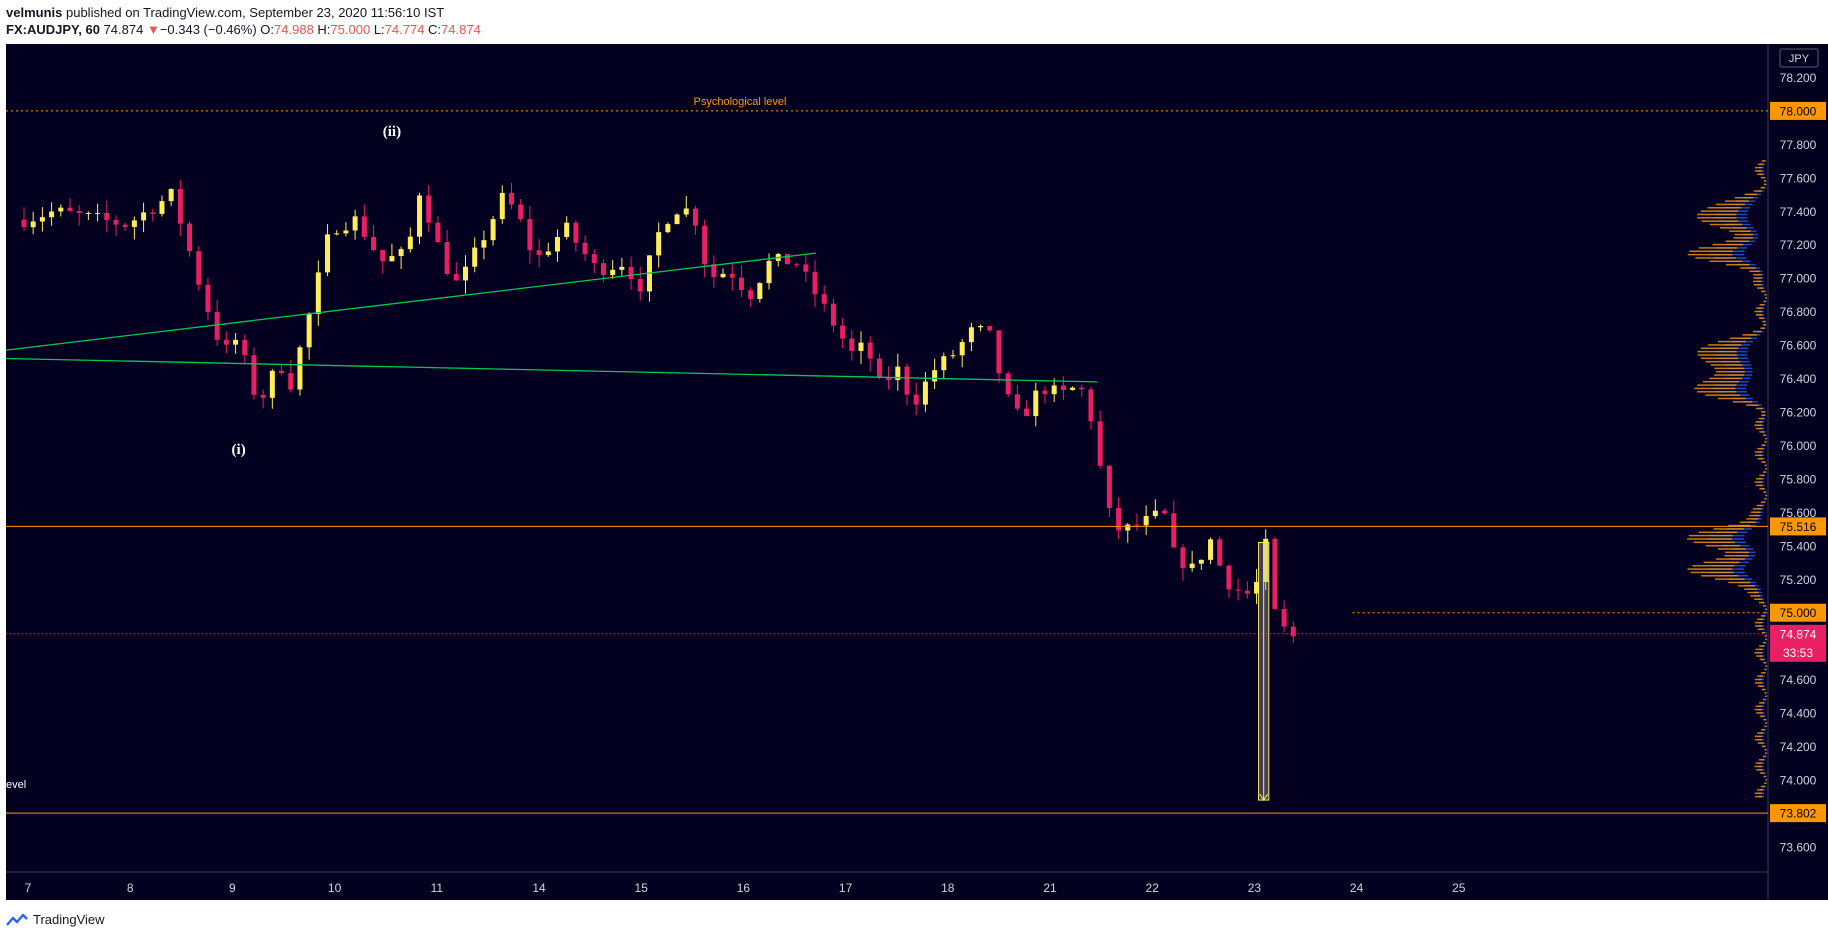 This screenshot has width=1828, height=940. What do you see at coordinates (1798, 814) in the screenshot?
I see `price-tag-label: 73.802` at bounding box center [1798, 814].